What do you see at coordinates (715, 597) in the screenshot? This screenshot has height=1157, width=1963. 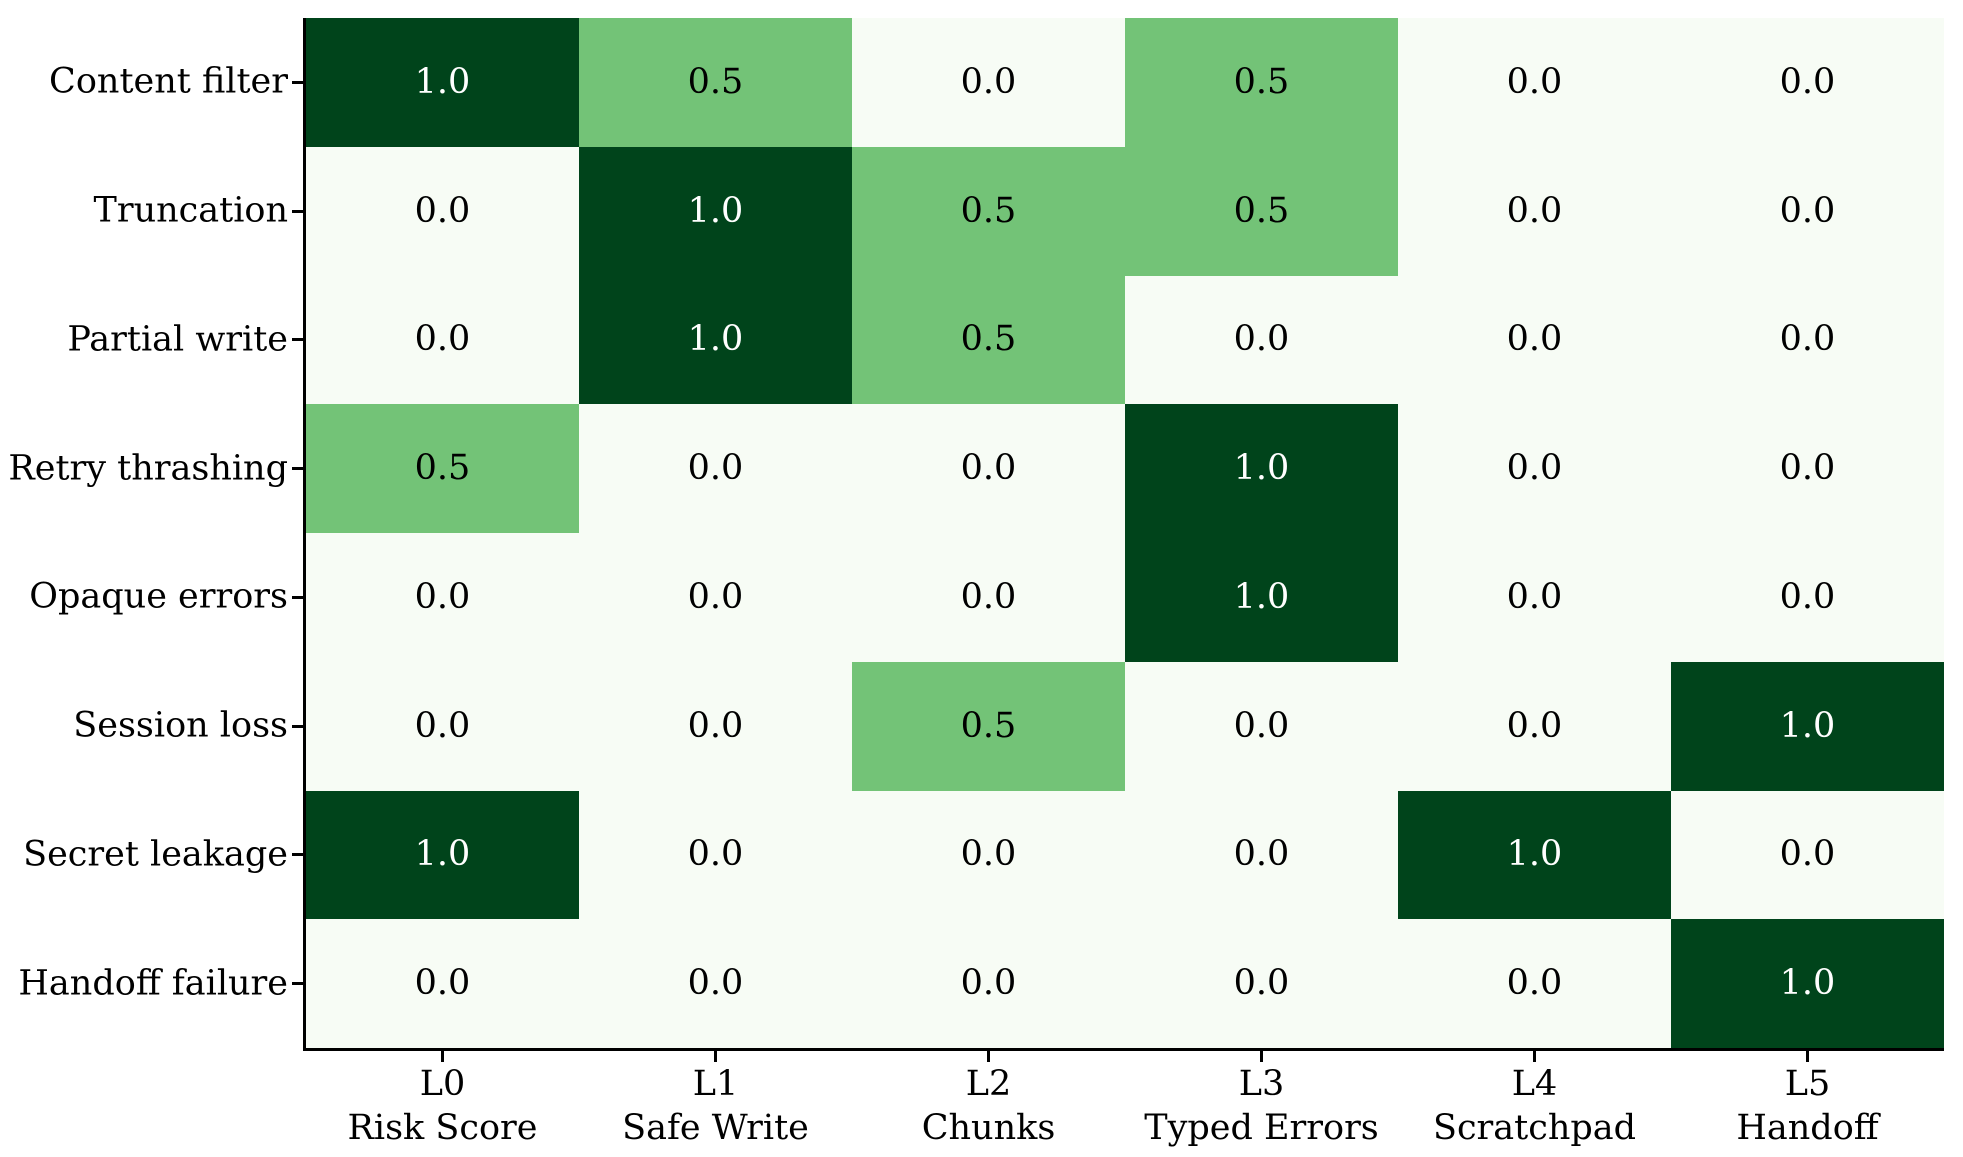 I see `heatmap-cell-4-1: 0.0` at bounding box center [715, 597].